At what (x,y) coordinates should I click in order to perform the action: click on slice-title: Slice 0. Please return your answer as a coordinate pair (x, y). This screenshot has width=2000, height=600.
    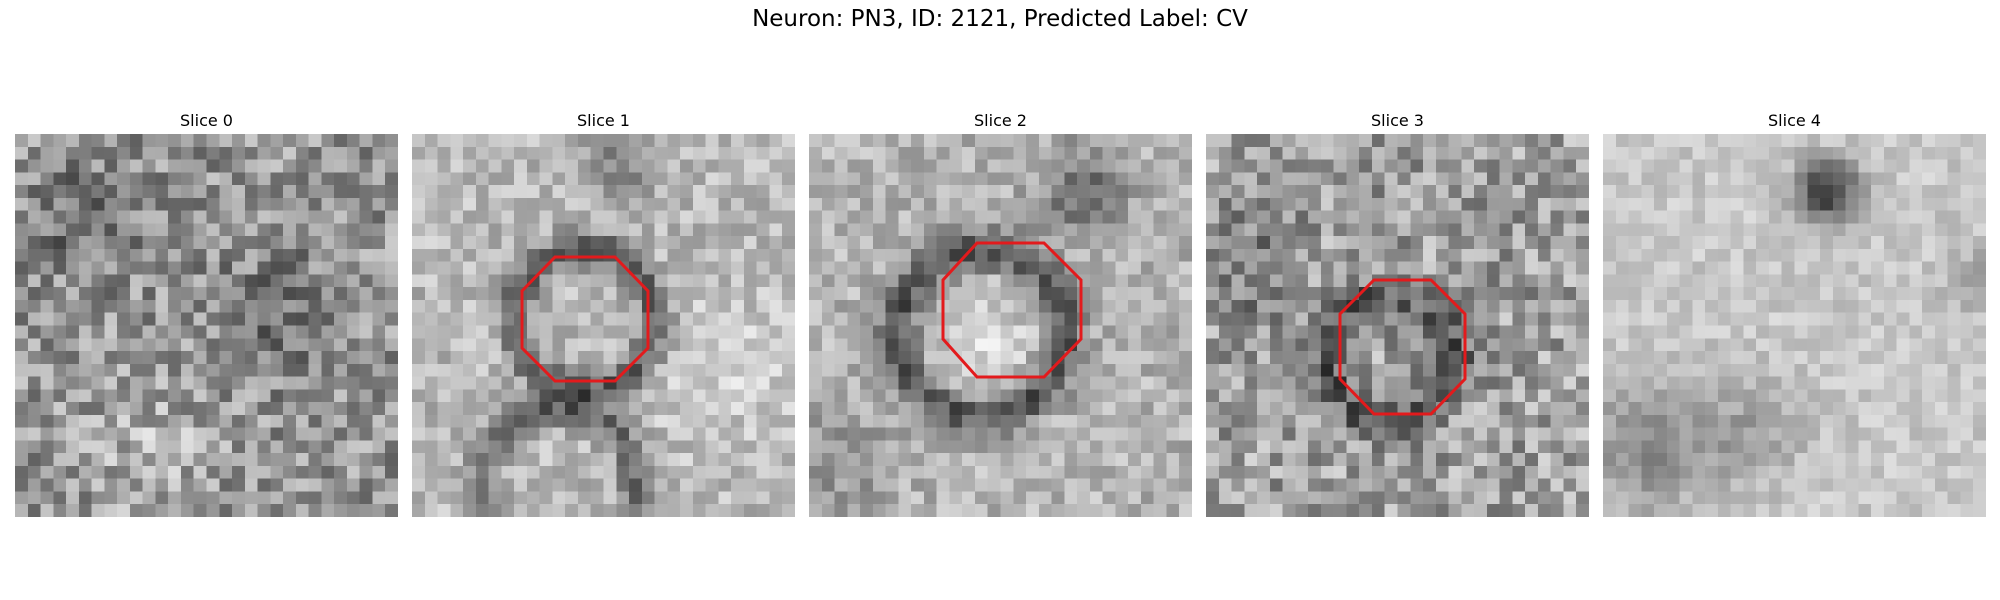
    Looking at the image, I should click on (206, 120).